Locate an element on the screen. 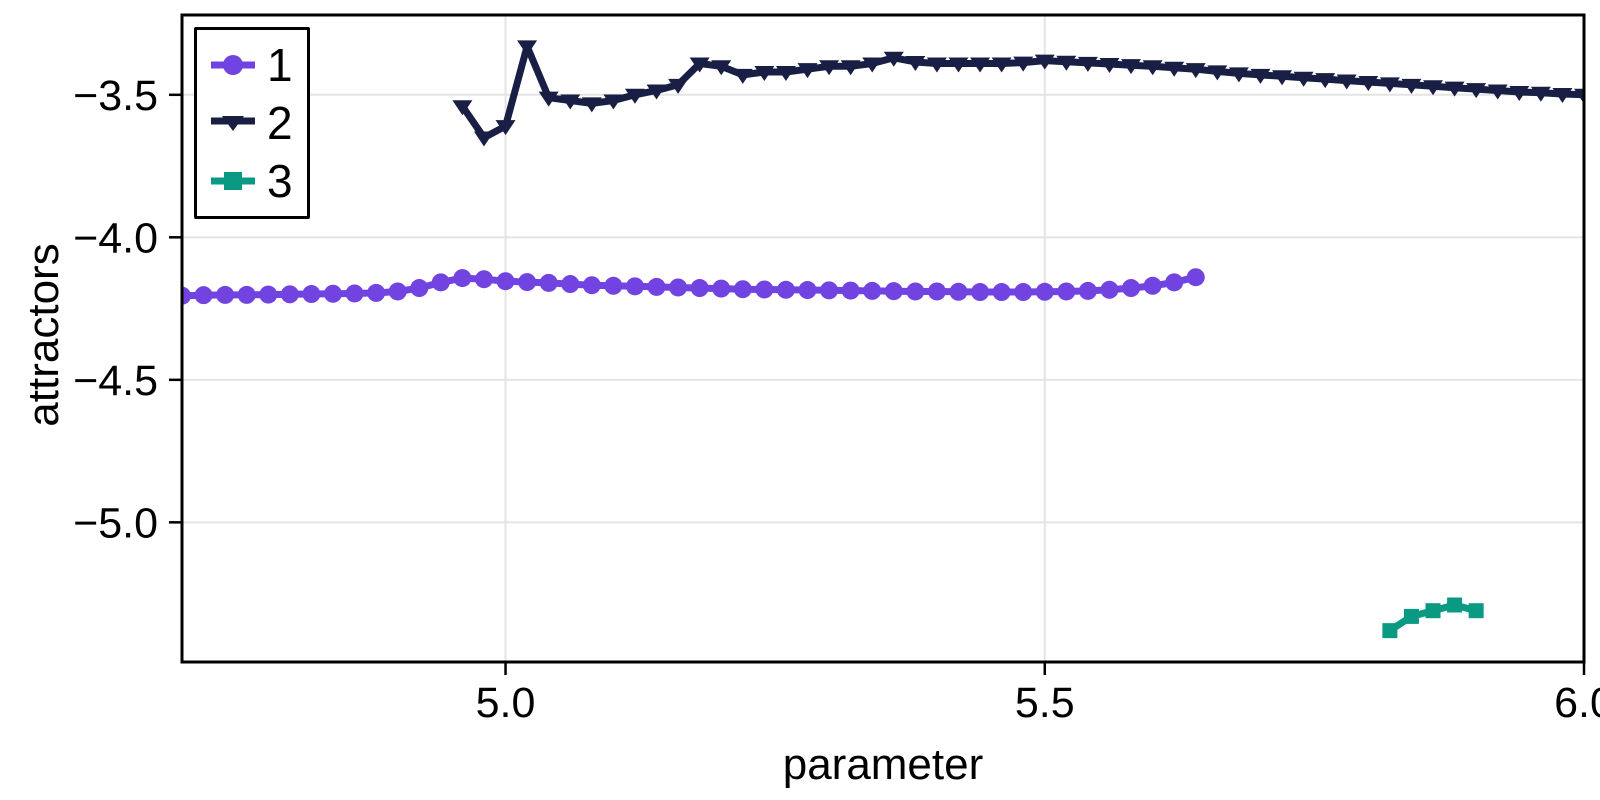  x-tick-label: 6.0 is located at coordinates (1577, 703).